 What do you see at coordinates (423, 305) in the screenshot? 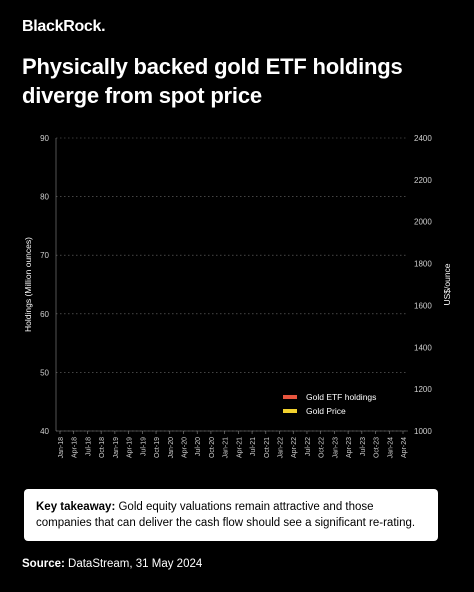
I see `right-tick-label: 1600` at bounding box center [423, 305].